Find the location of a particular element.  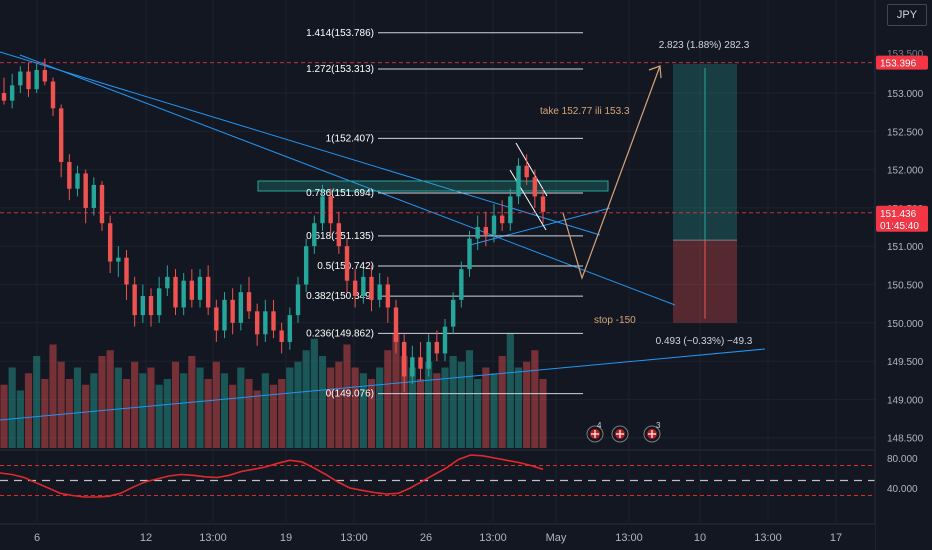

time-tick-label: May is located at coordinates (556, 538).